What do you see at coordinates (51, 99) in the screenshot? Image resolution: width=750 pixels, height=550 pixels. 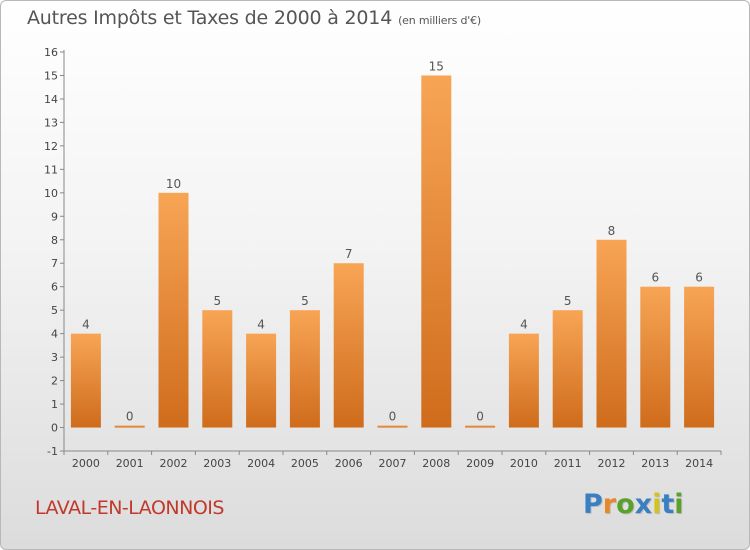 I see `y-tick-label: 14` at bounding box center [51, 99].